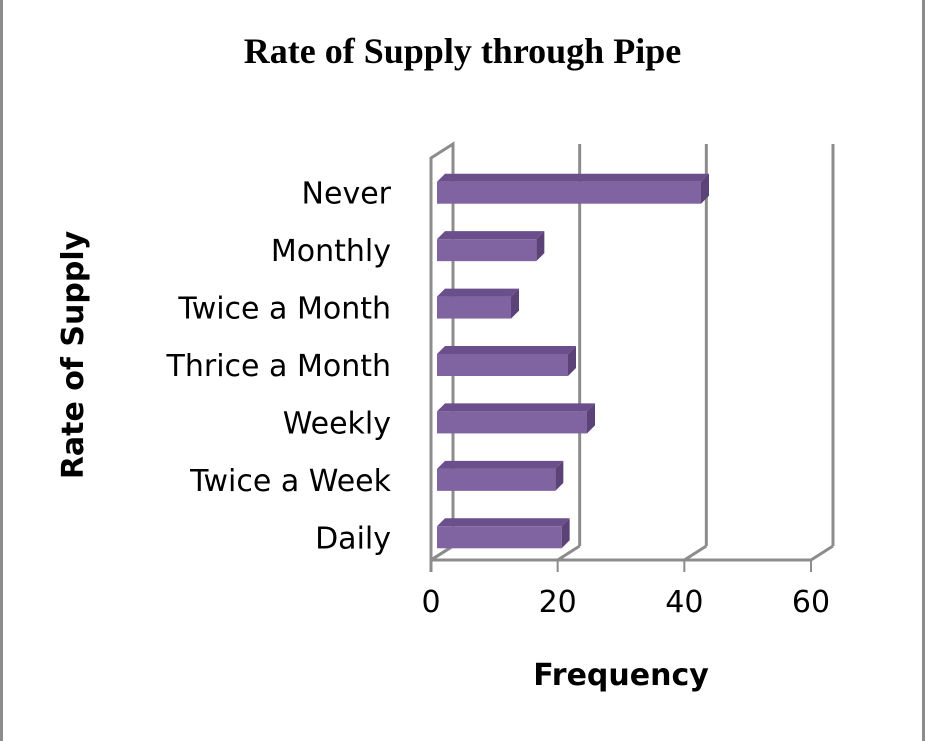  Describe the element at coordinates (290, 481) in the screenshot. I see `category-label: Twice a Week` at that location.